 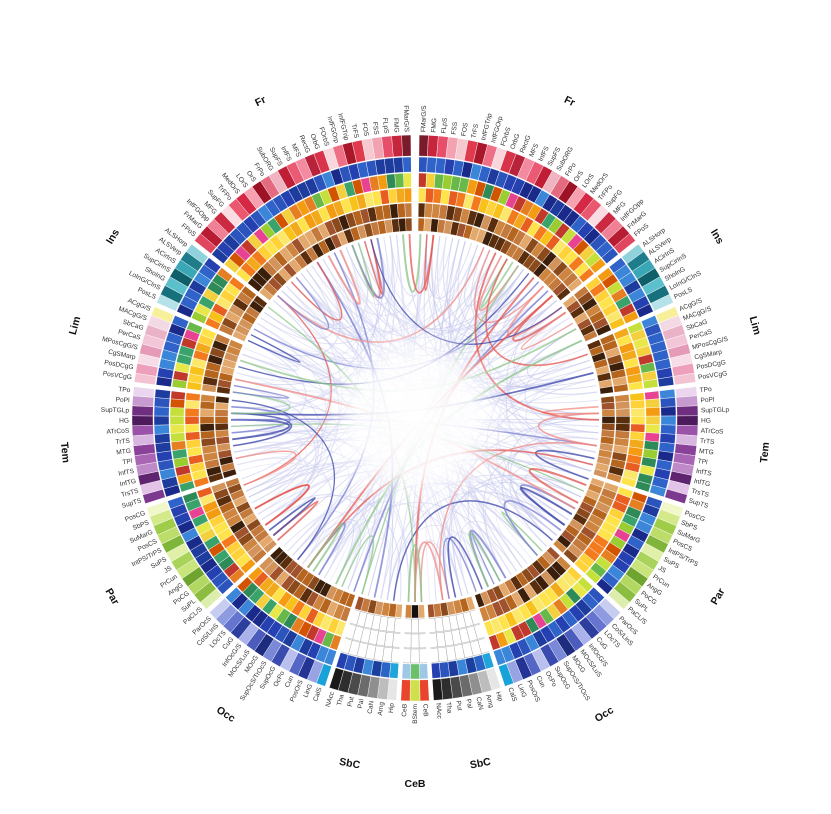 I want to click on region-label: Pal, so click(x=468, y=703).